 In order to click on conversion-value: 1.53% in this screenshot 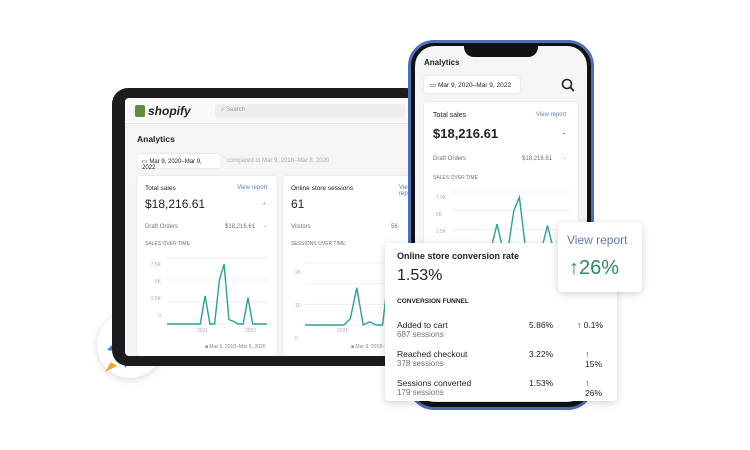, I will do `click(420, 275)`.